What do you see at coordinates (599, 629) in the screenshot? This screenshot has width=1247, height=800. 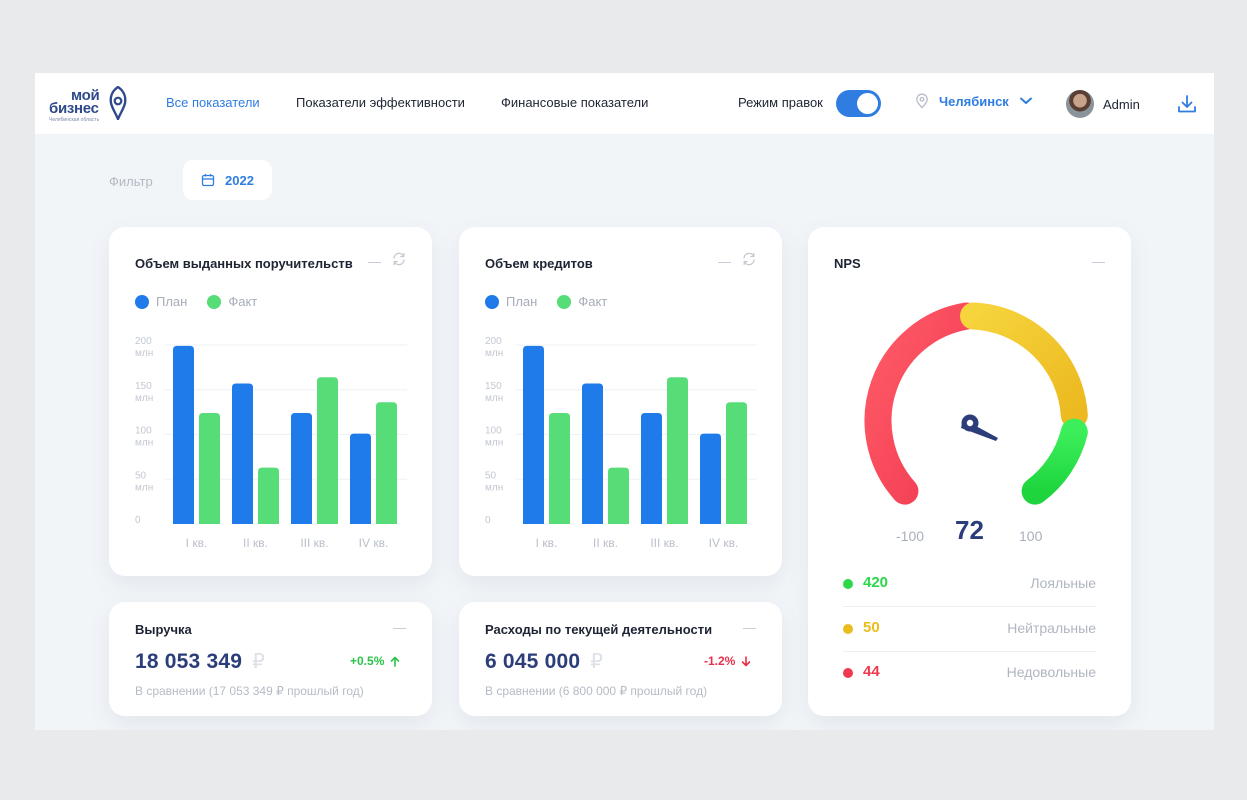 I see `card-title: Расходы по текущей деятельности` at bounding box center [599, 629].